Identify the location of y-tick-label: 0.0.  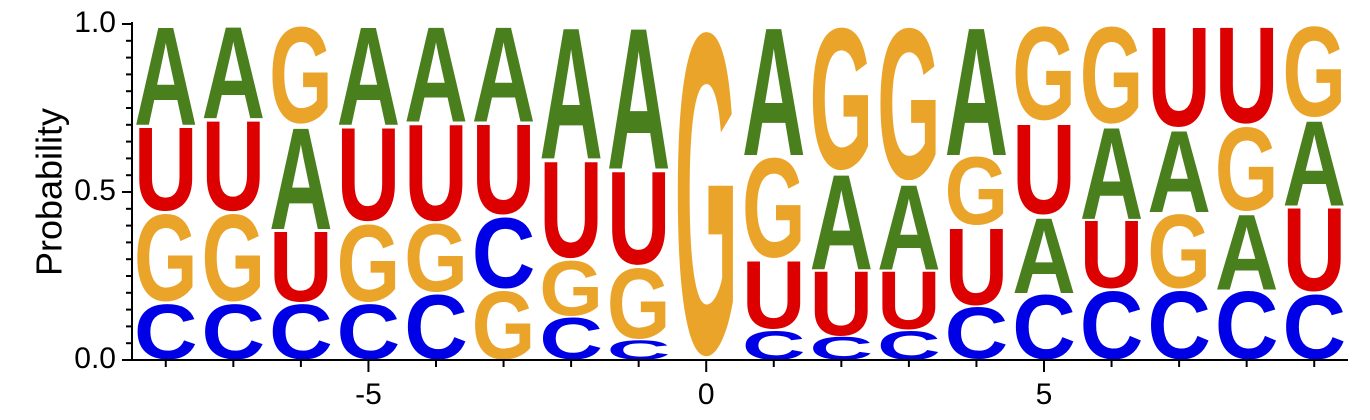
(95, 358).